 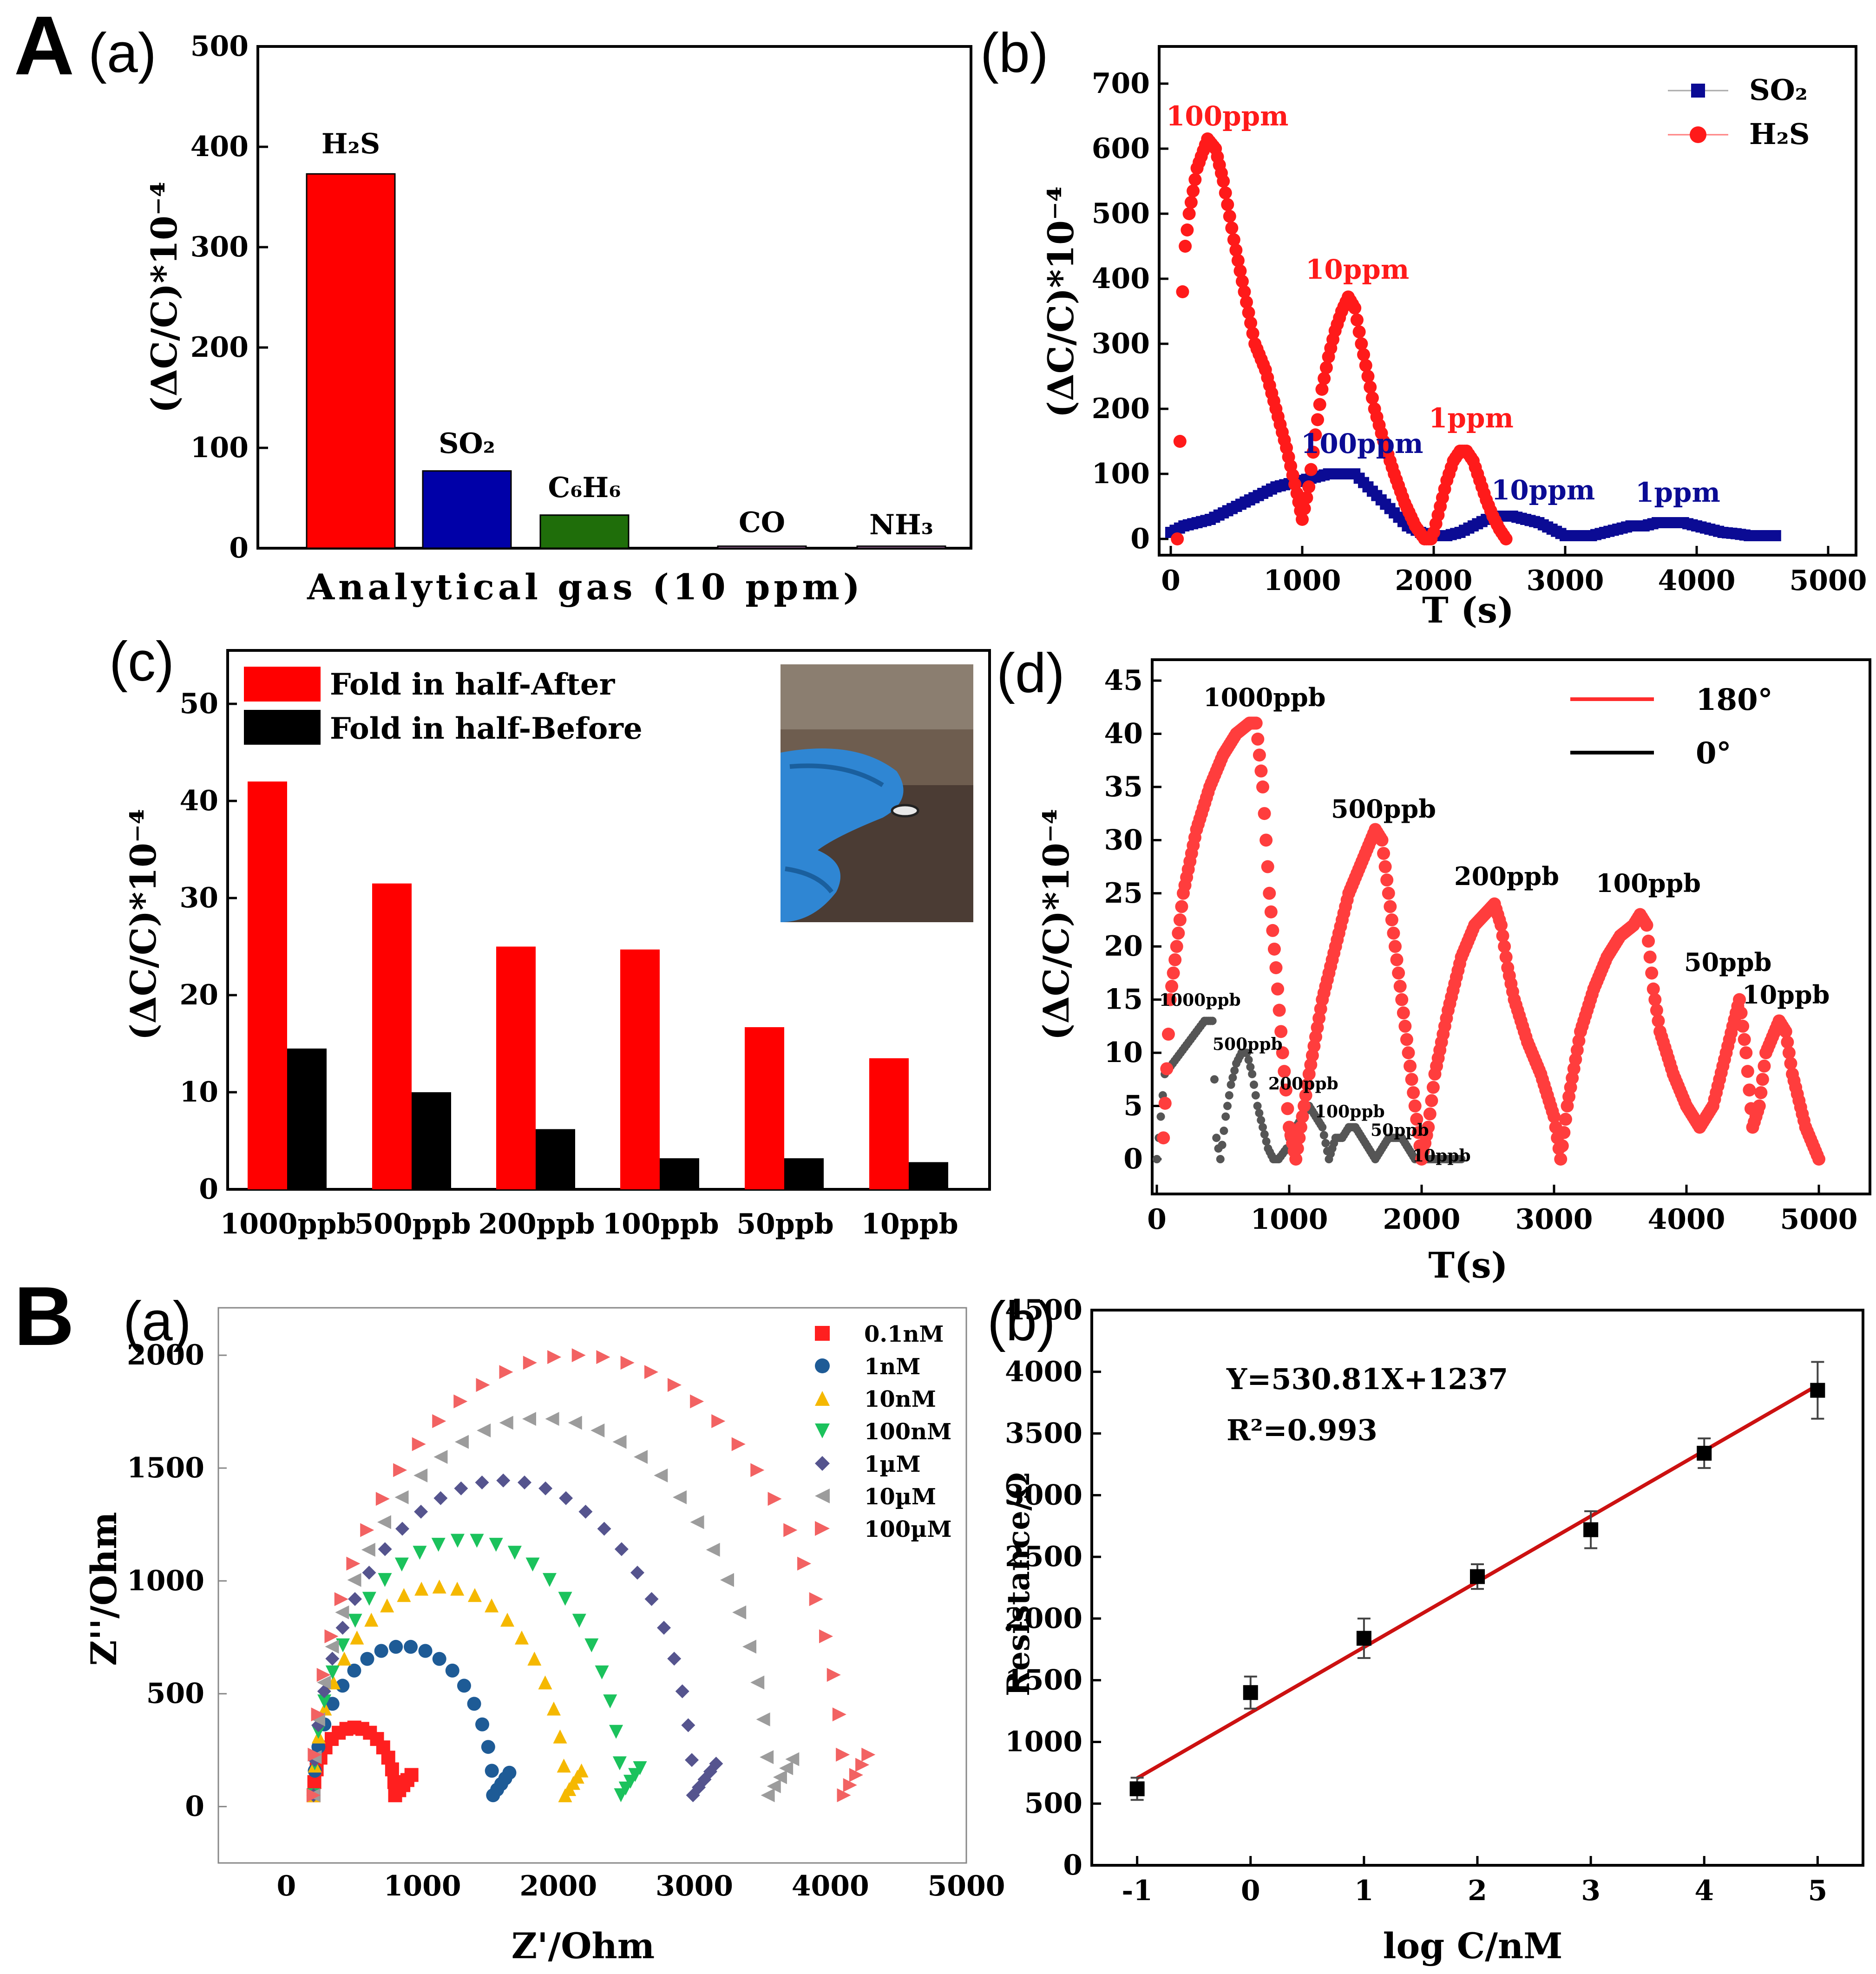 I want to click on annotation-7: 1000ppb, so click(x=1200, y=1000).